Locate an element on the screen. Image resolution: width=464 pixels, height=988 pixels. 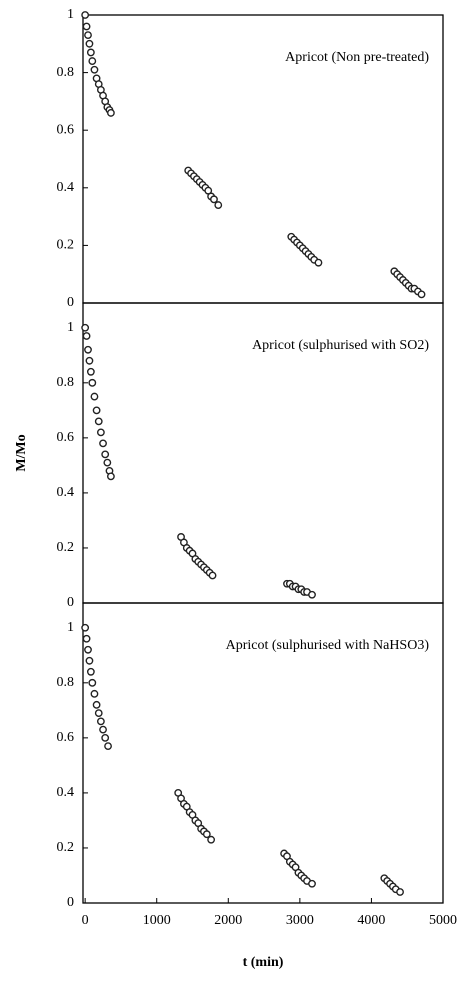
annotation: Apricot (Non pre-treated) is located at coordinates (357, 57).